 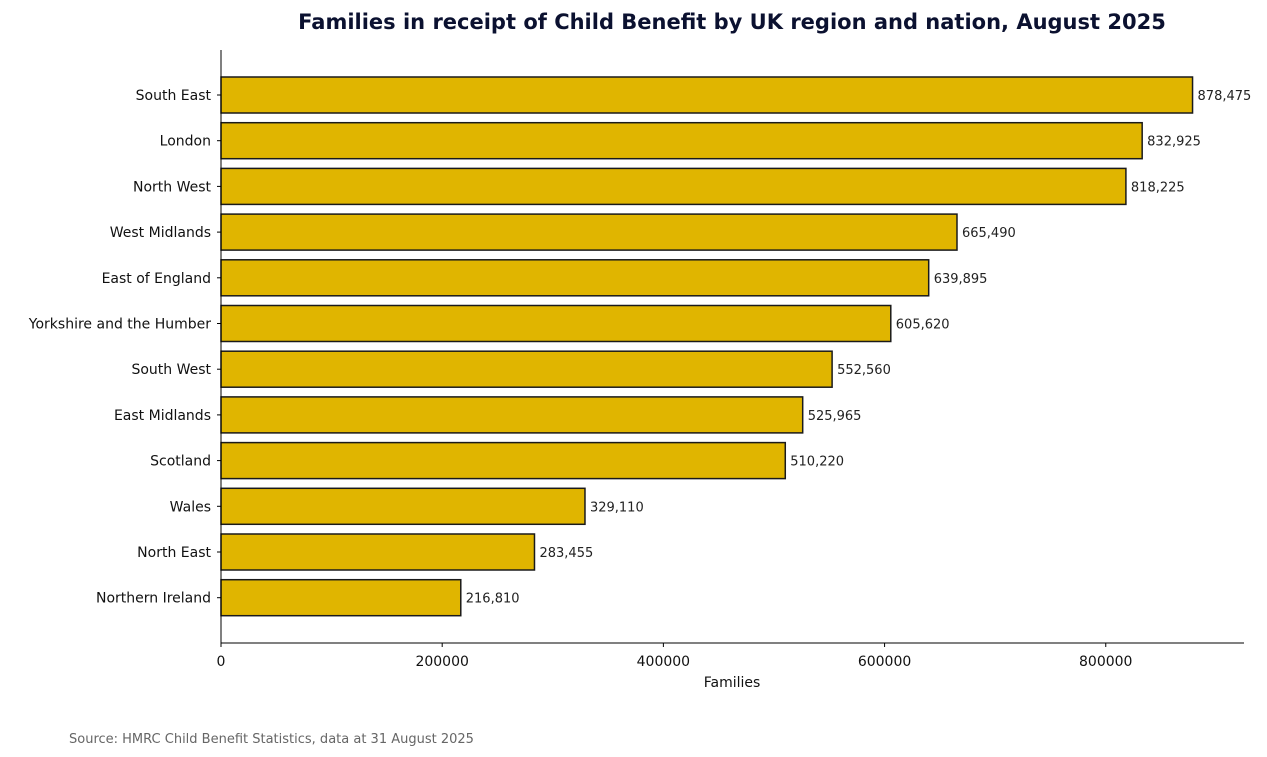 What do you see at coordinates (575, 278) in the screenshot?
I see `bar-east-of-england` at bounding box center [575, 278].